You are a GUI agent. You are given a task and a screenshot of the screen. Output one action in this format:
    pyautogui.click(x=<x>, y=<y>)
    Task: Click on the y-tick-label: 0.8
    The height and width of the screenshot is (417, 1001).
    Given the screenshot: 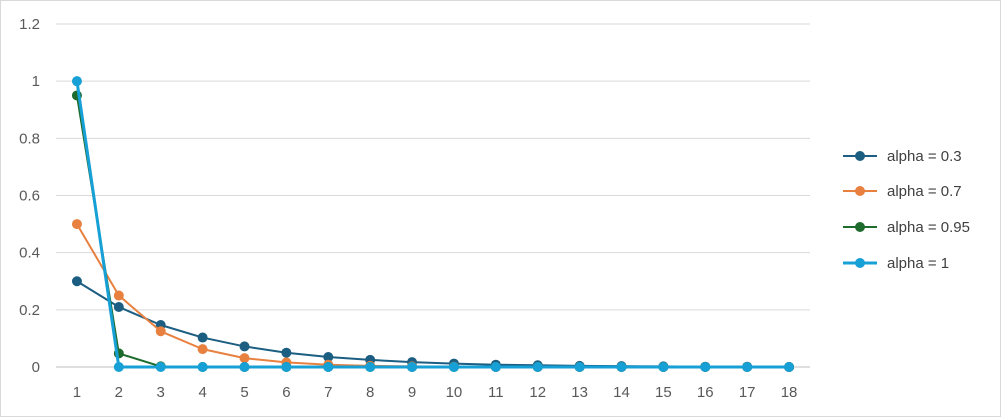 What is the action you would take?
    pyautogui.click(x=29, y=138)
    